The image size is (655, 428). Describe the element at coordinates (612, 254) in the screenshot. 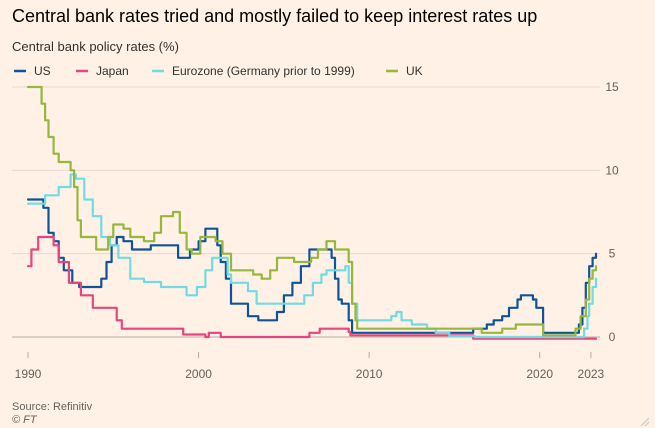

I see `y-tick-label-5: 5` at that location.